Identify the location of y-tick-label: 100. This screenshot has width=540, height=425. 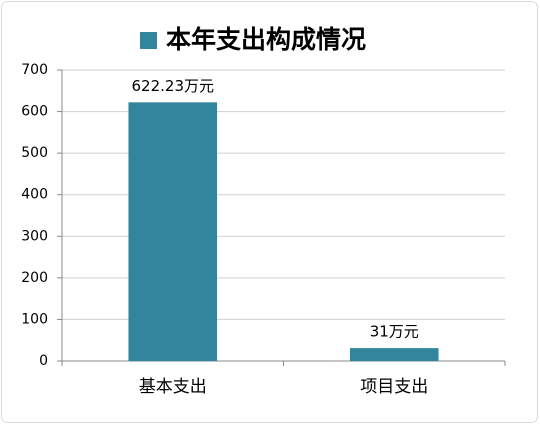
(34, 319).